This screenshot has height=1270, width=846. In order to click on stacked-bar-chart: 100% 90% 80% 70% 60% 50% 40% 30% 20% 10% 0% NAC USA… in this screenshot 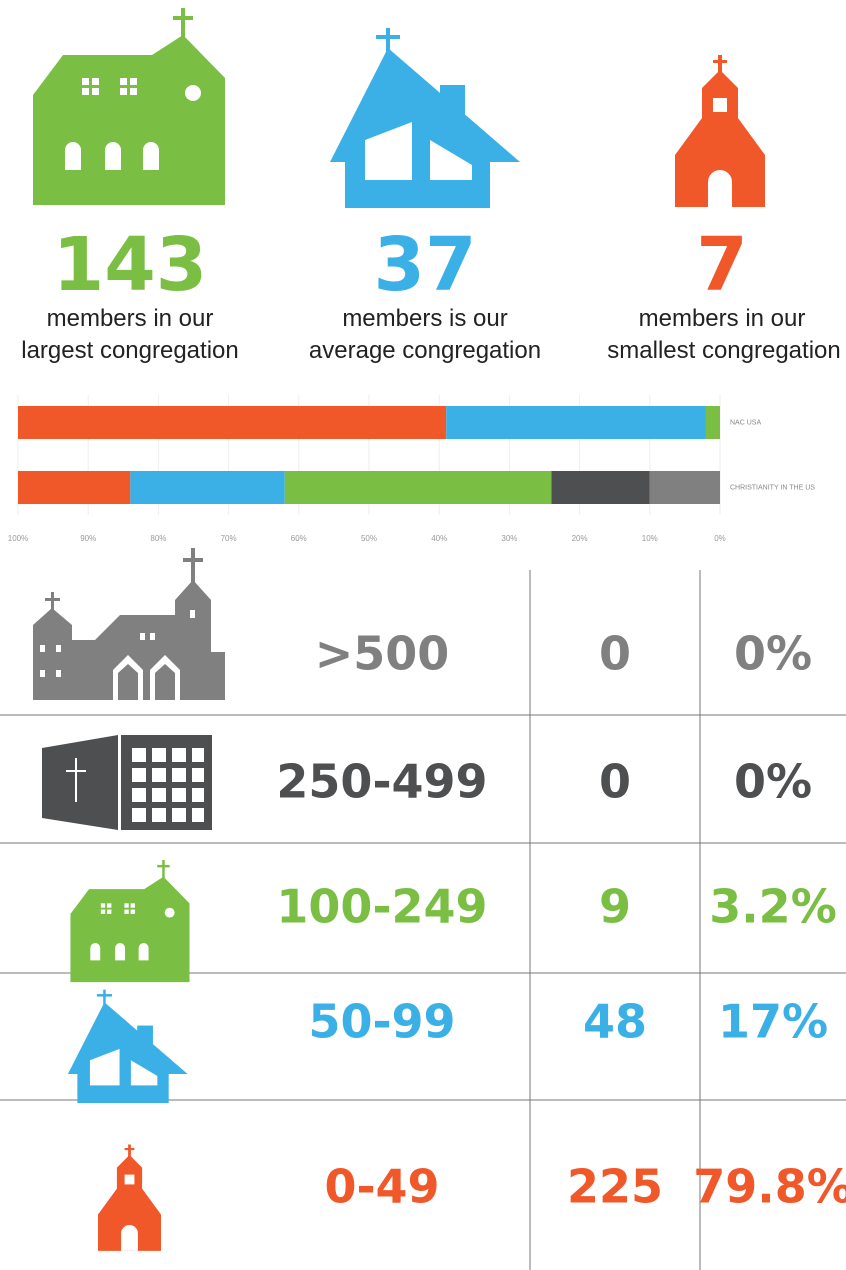, I will do `click(411, 469)`.